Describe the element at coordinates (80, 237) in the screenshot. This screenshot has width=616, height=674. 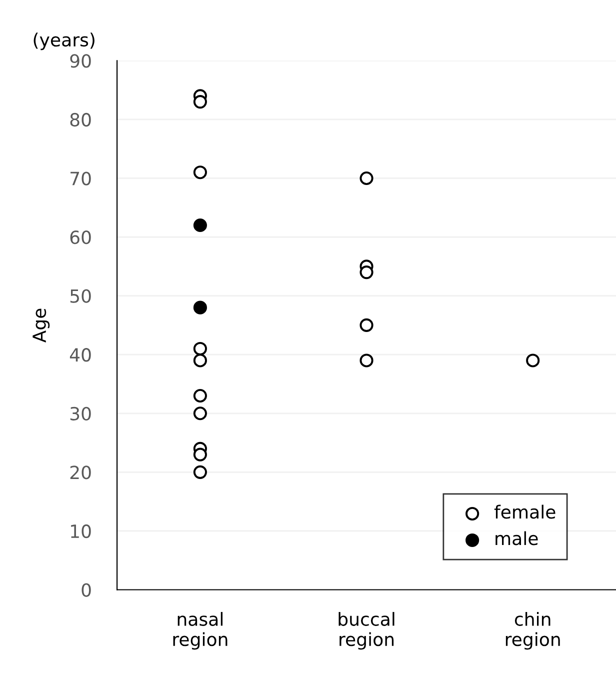
I see `y-tick-label: 60` at that location.